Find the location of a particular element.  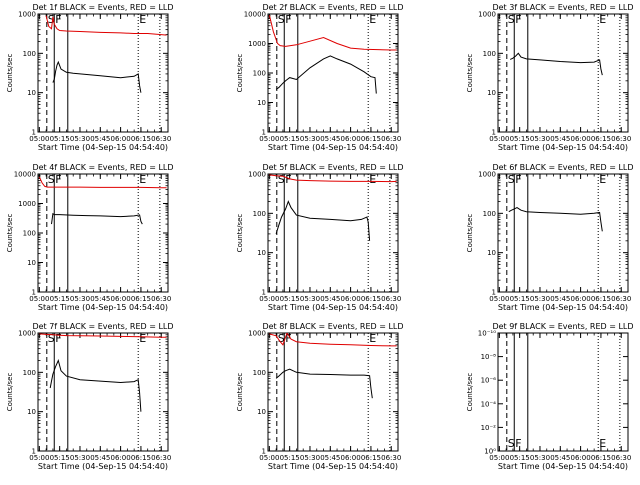

y-tick-label: 10⁻⁴ is located at coordinates (489, 404).